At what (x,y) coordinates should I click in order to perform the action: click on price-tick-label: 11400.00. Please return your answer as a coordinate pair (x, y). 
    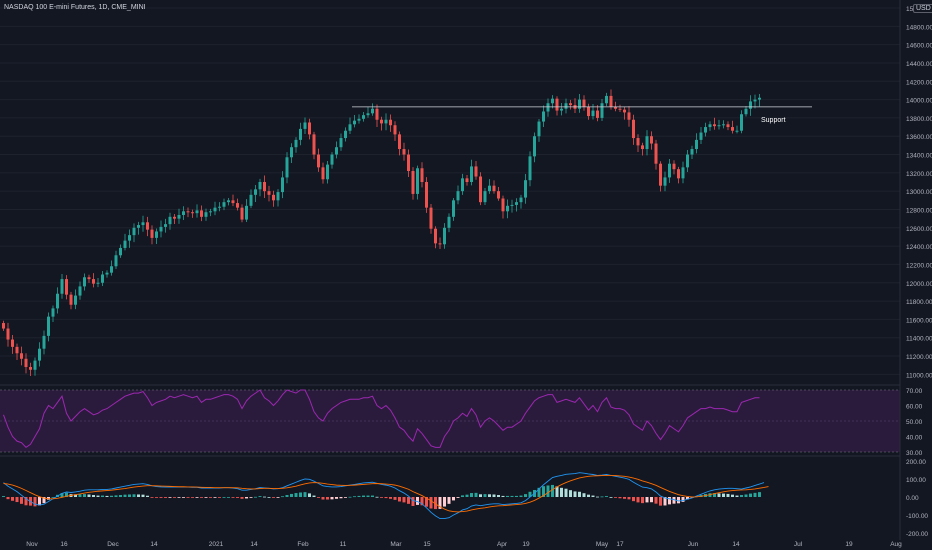
    Looking at the image, I should click on (919, 339).